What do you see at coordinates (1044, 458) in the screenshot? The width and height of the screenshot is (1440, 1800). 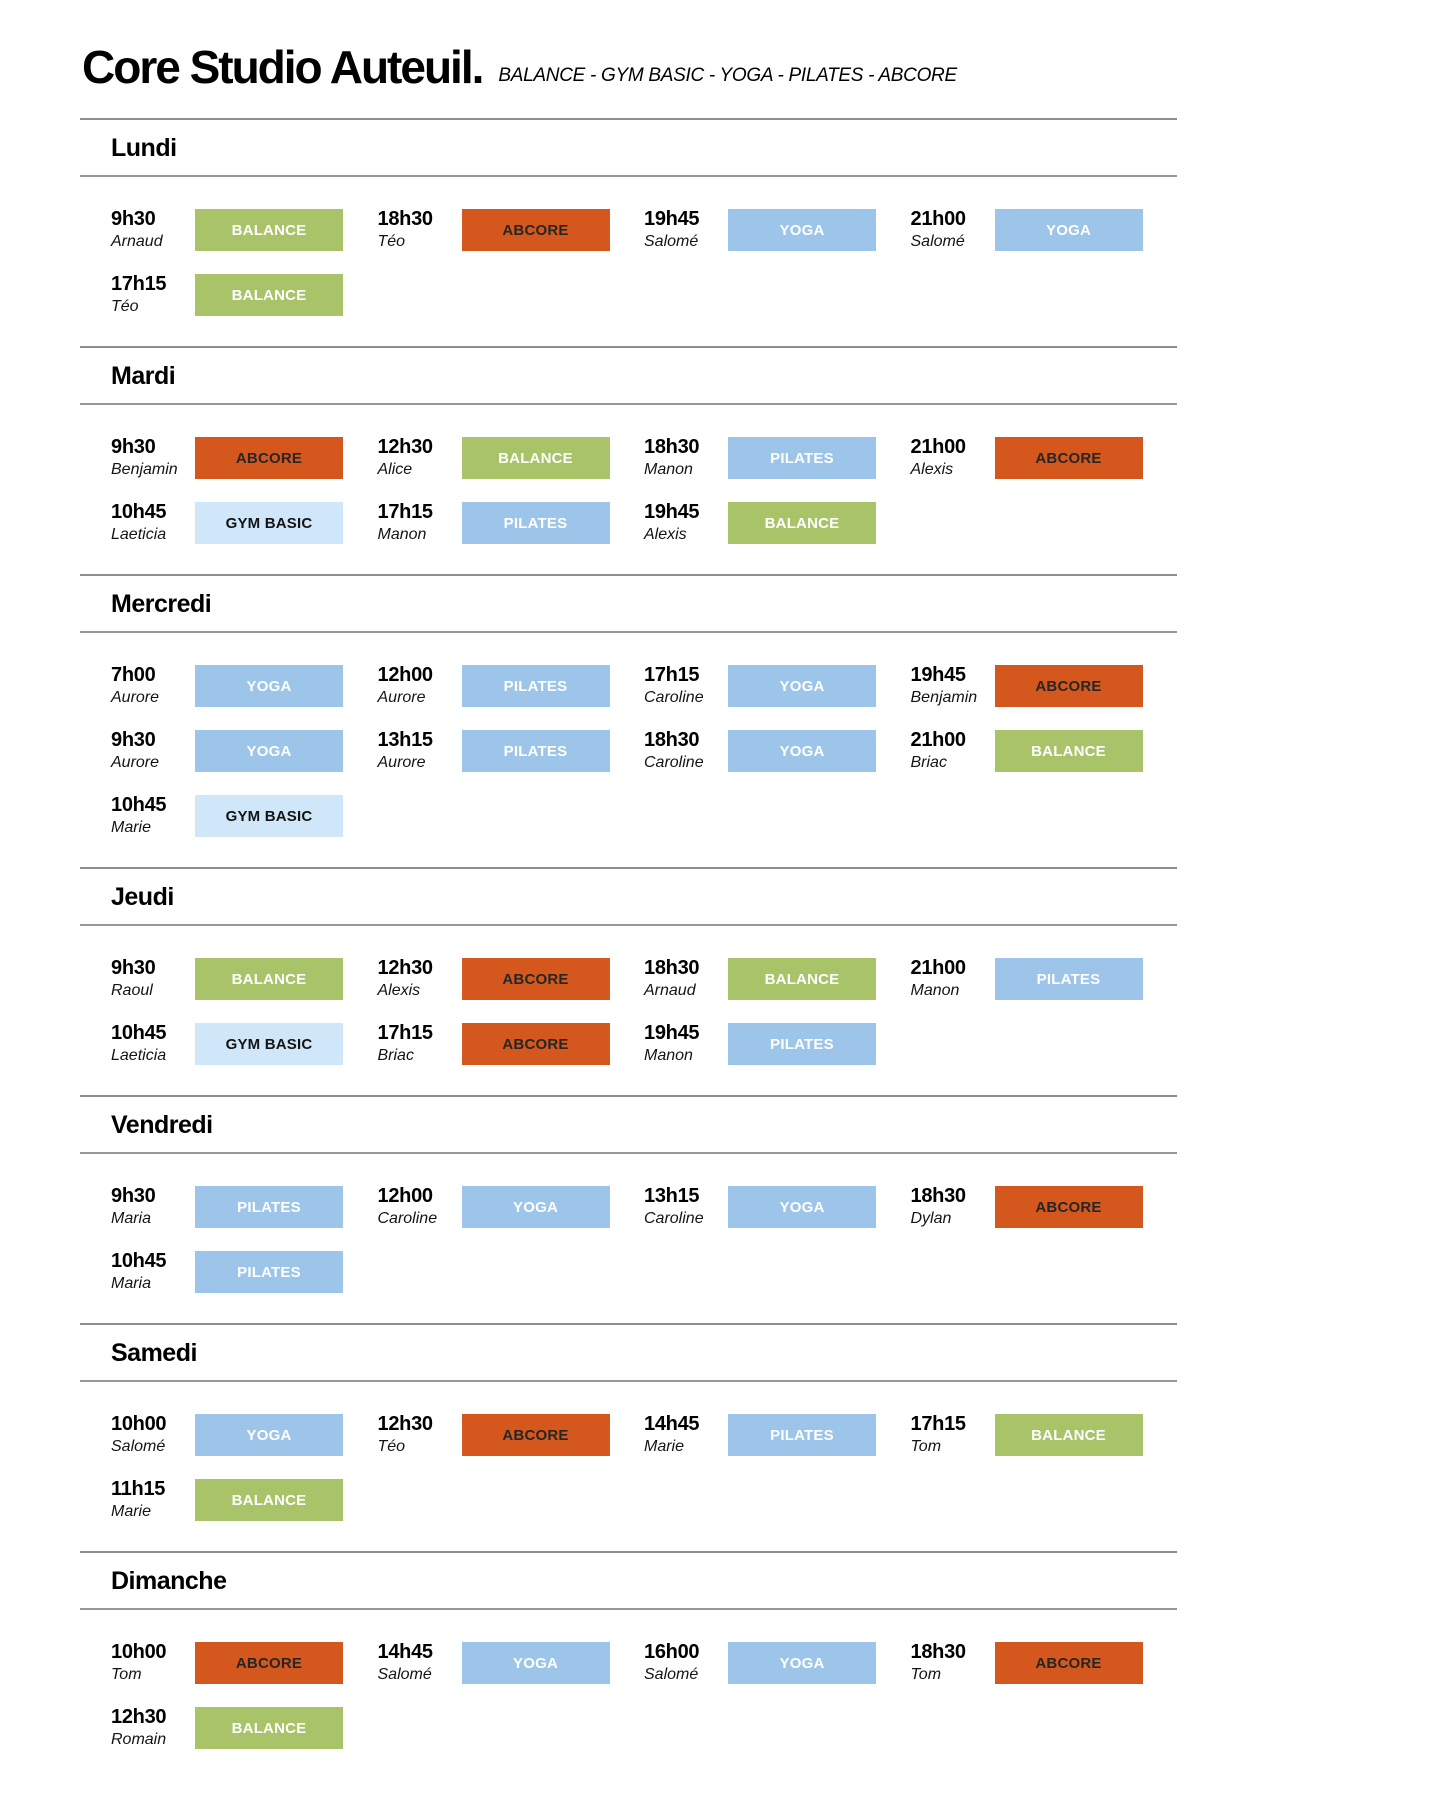 I see `class-entry: 21h00 Alexis ABCORE` at bounding box center [1044, 458].